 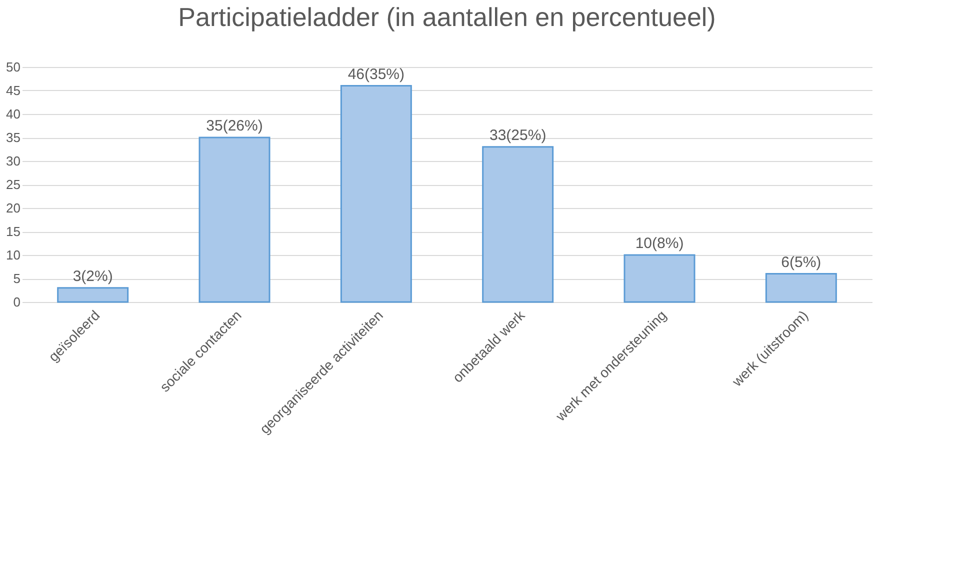 I want to click on data-label: 3(2%), so click(x=92, y=276).